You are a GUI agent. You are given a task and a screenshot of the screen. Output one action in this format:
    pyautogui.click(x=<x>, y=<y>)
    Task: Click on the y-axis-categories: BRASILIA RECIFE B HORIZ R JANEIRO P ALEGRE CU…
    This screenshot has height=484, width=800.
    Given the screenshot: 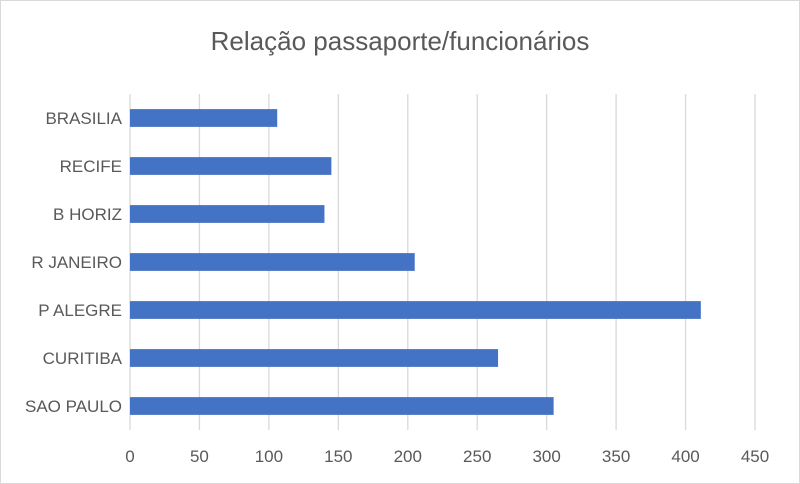 What is the action you would take?
    pyautogui.click(x=74, y=262)
    